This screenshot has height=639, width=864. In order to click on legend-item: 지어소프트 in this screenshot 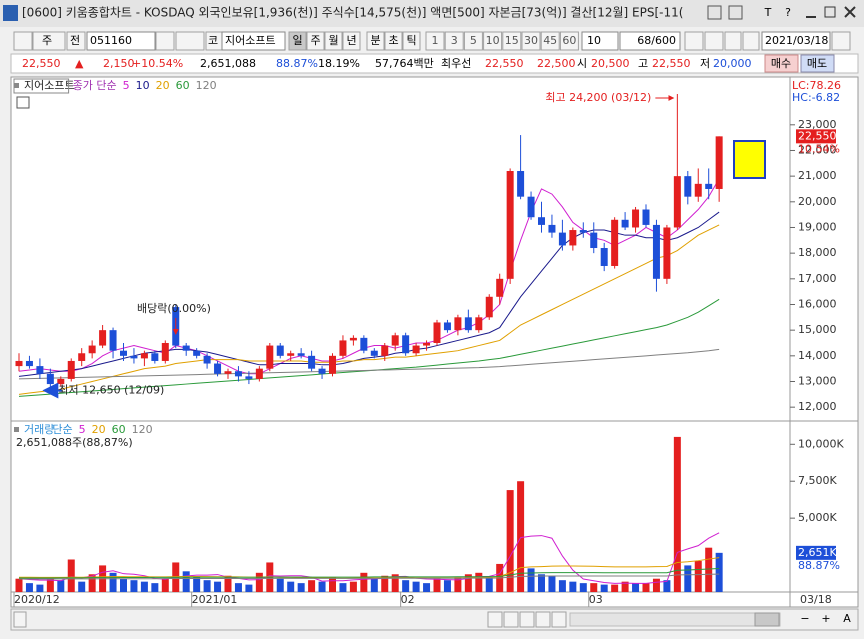, I will do `click(49, 85)`.